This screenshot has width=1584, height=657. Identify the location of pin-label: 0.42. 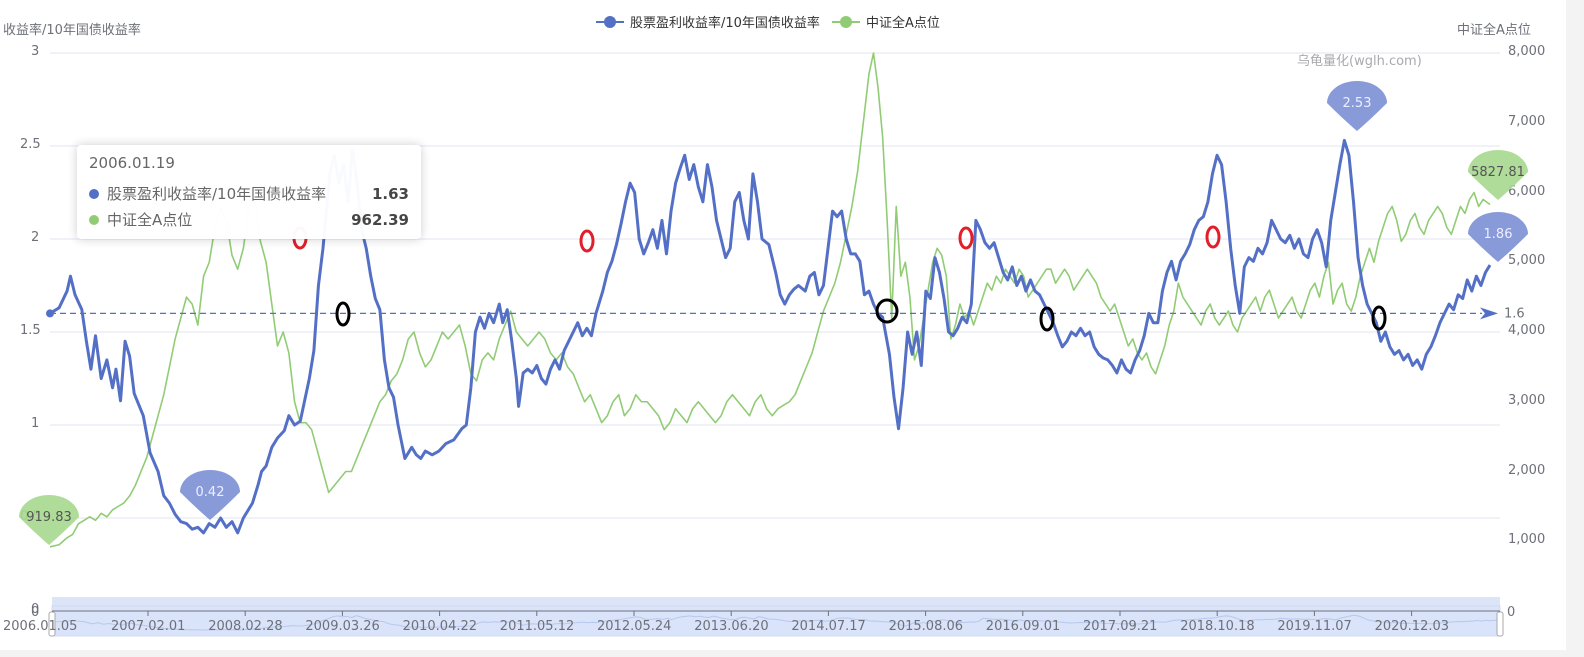
(210, 492).